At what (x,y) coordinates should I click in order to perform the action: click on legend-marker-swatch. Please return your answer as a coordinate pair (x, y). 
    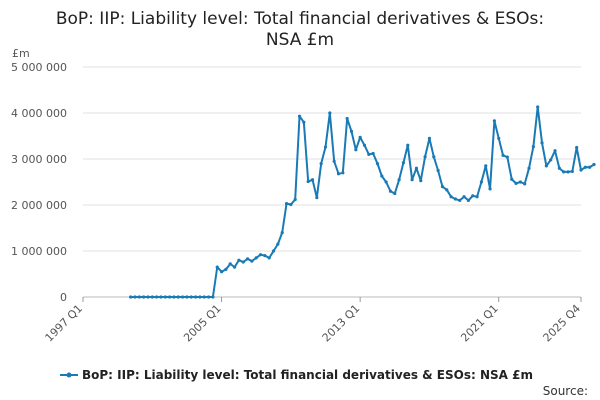
    Looking at the image, I should click on (69, 375).